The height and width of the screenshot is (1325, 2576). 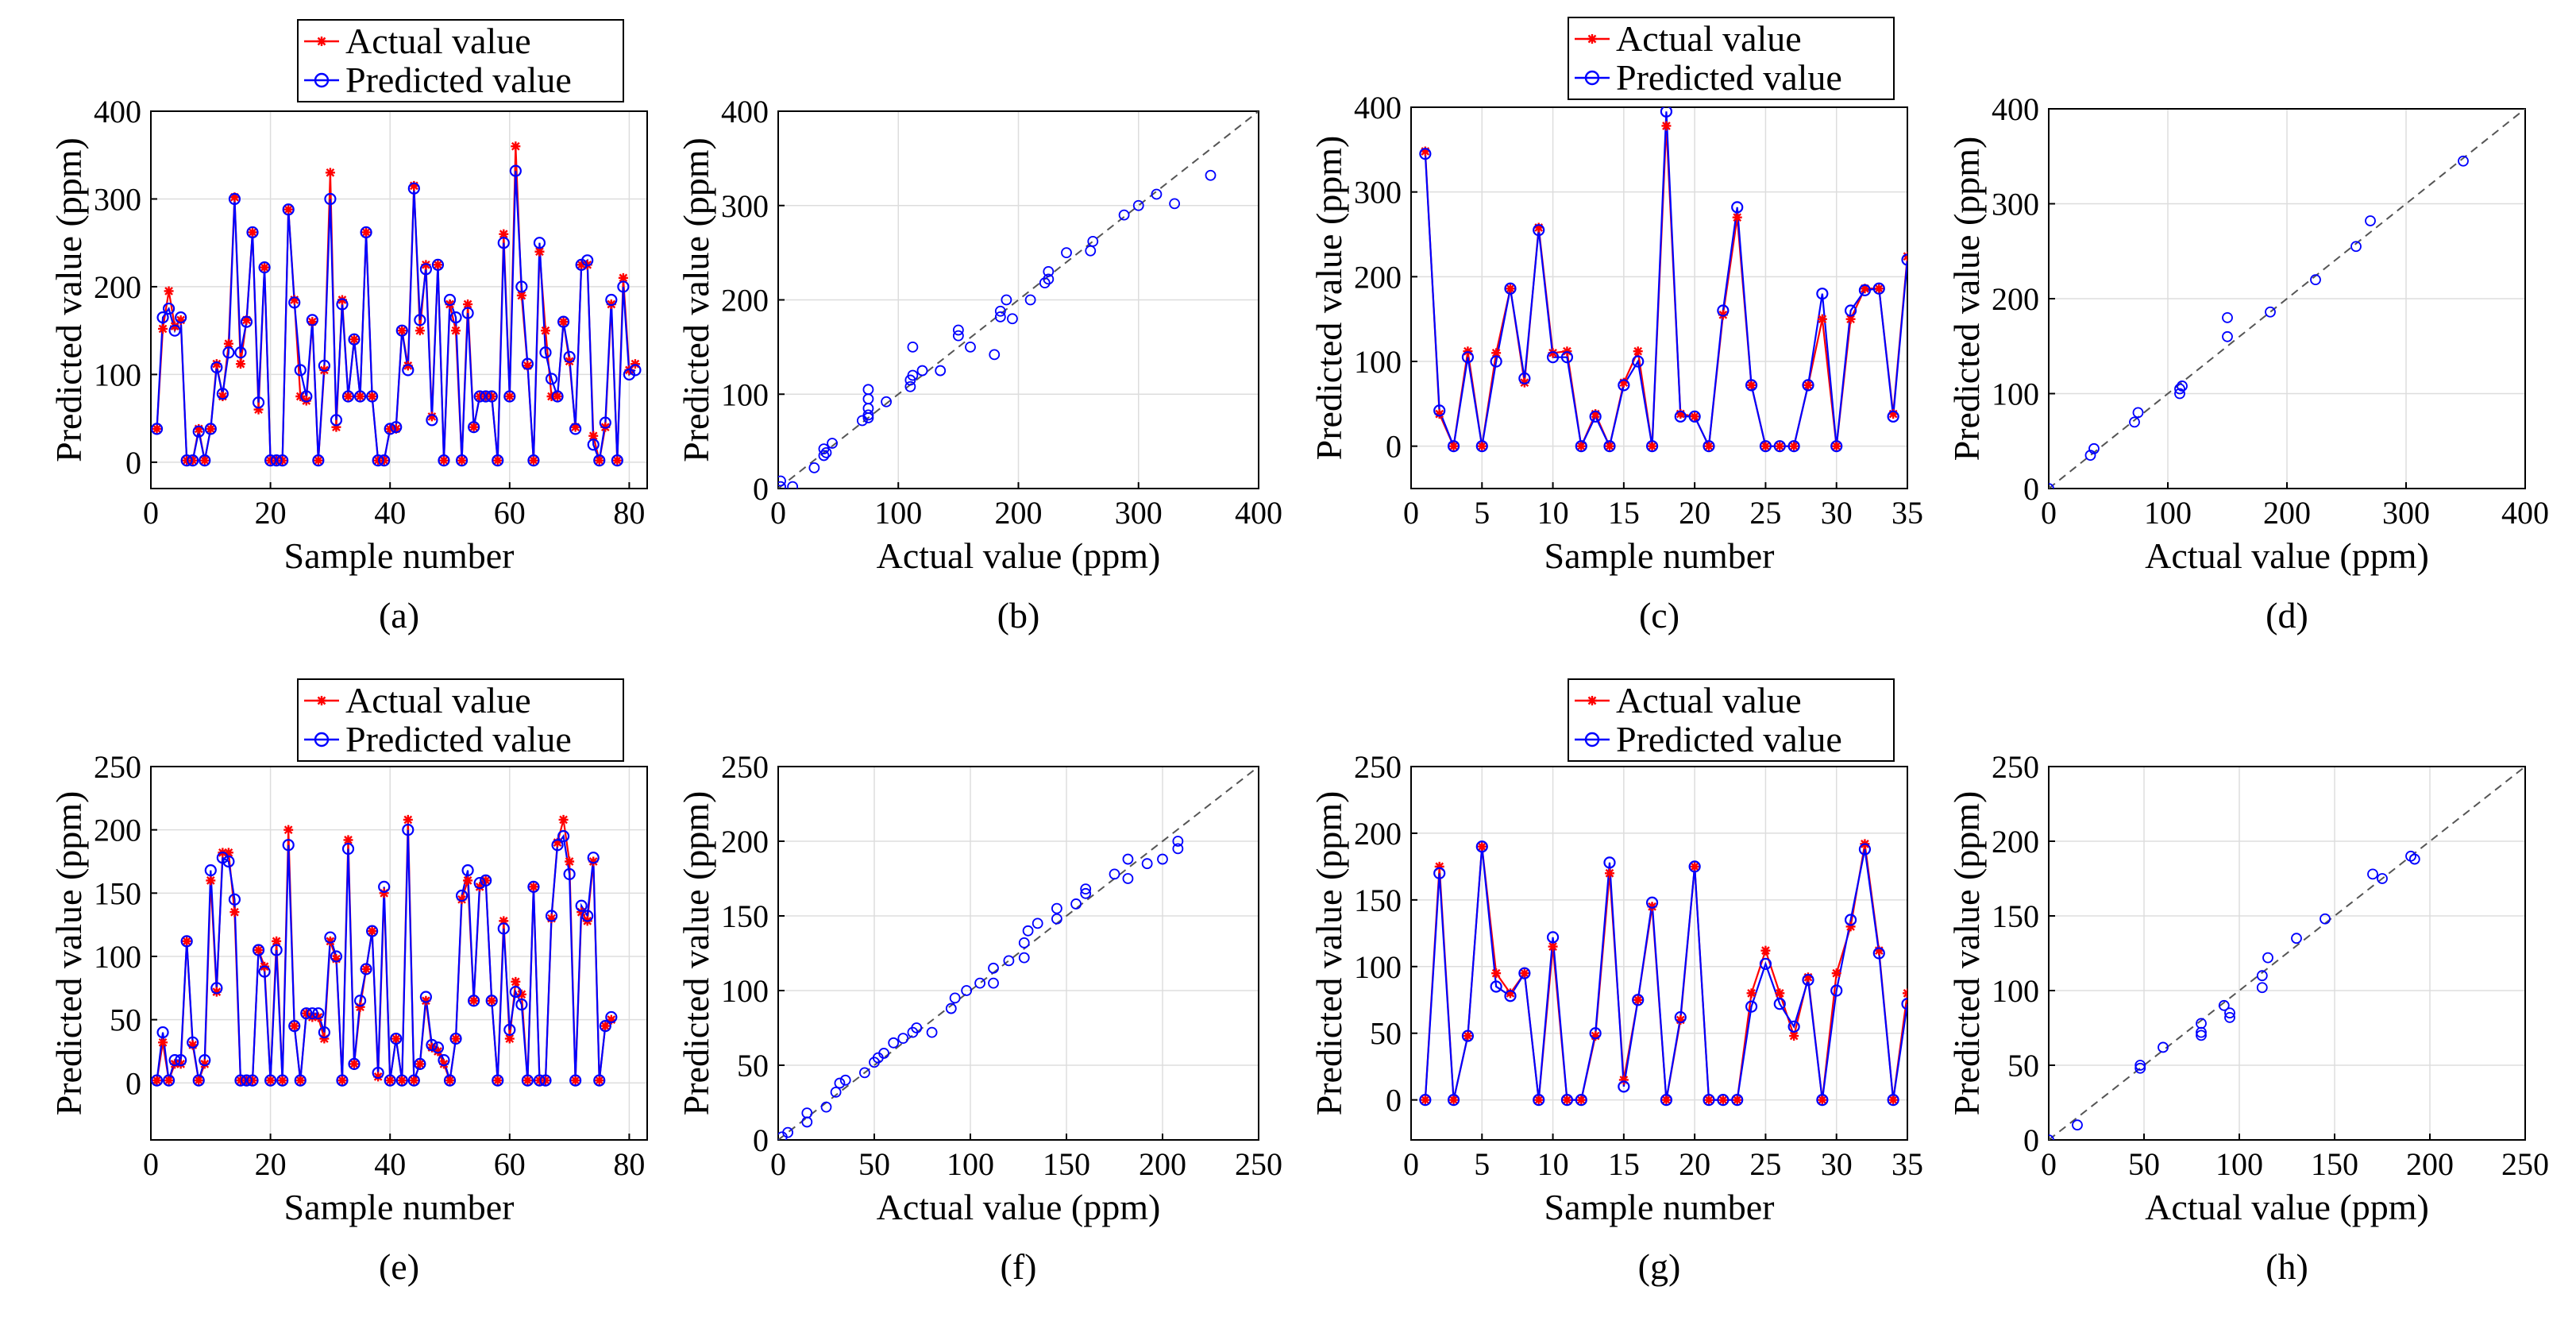 What do you see at coordinates (1329, 298) in the screenshot?
I see `y-axis-label: Predicted value (ppm)` at bounding box center [1329, 298].